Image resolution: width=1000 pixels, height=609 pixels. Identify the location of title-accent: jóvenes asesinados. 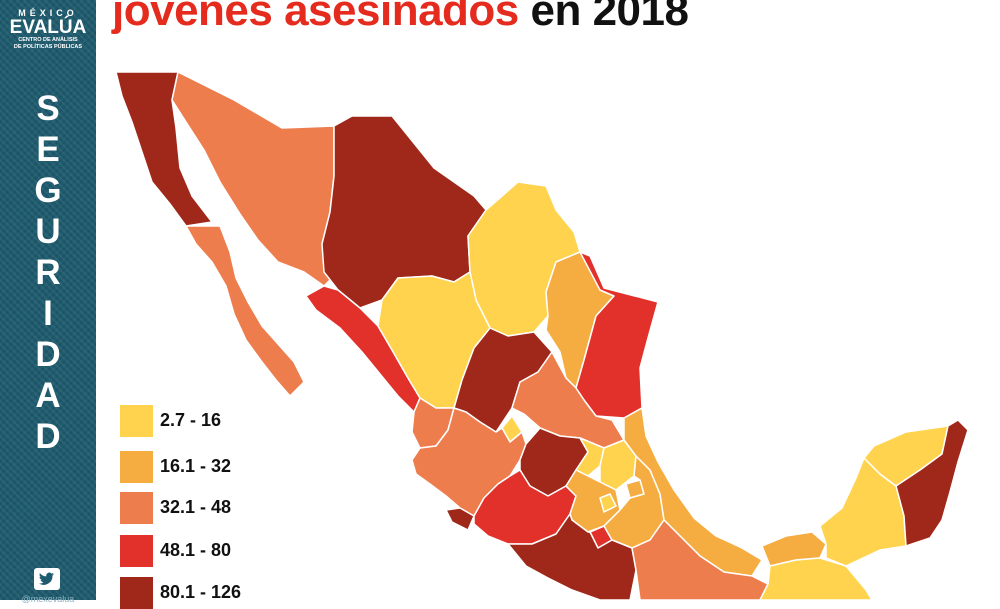
(315, 17).